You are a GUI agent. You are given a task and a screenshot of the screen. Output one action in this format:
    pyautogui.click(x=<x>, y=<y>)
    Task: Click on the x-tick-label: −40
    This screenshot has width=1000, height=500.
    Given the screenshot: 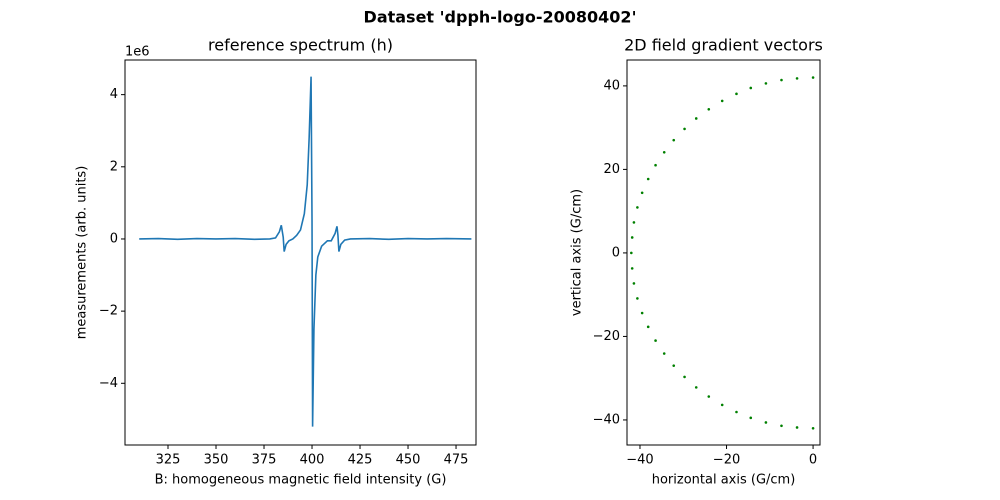 What is the action you would take?
    pyautogui.click(x=639, y=460)
    